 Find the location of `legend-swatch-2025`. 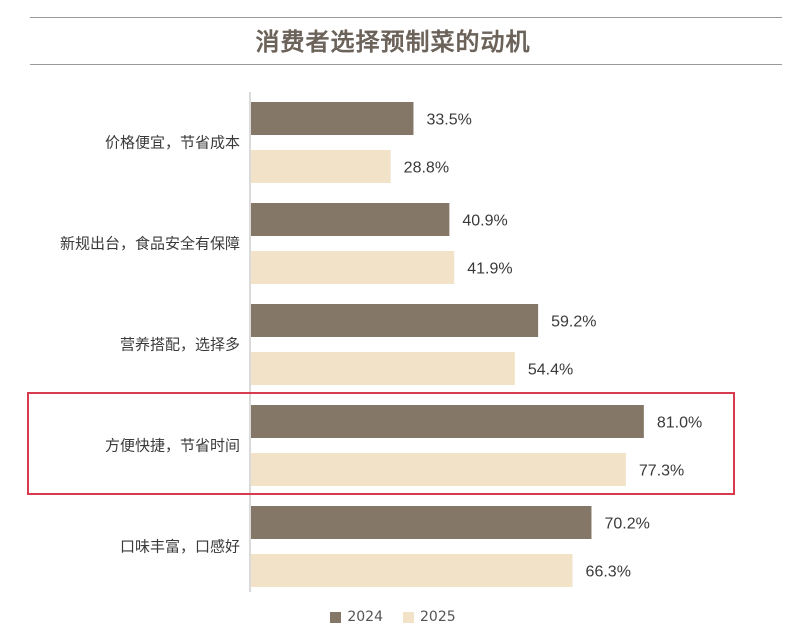

legend-swatch-2025 is located at coordinates (408, 617).